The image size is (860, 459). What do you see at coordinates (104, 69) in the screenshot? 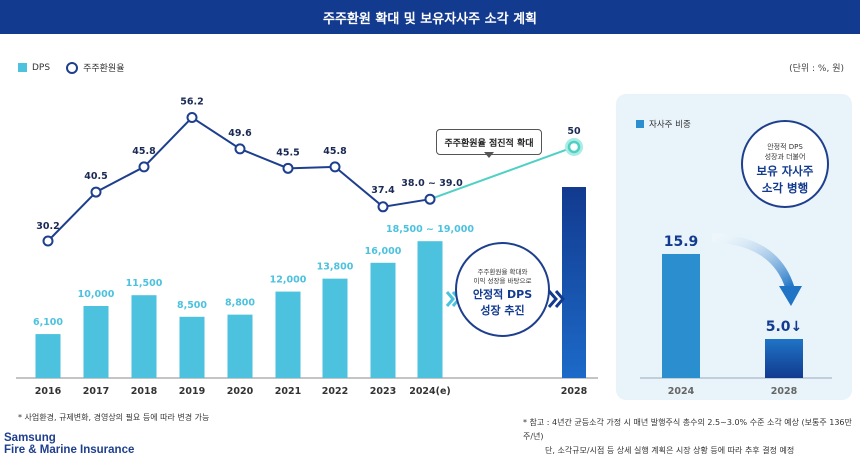
I see `ratio-legend-label: 주주환원율` at bounding box center [104, 69].